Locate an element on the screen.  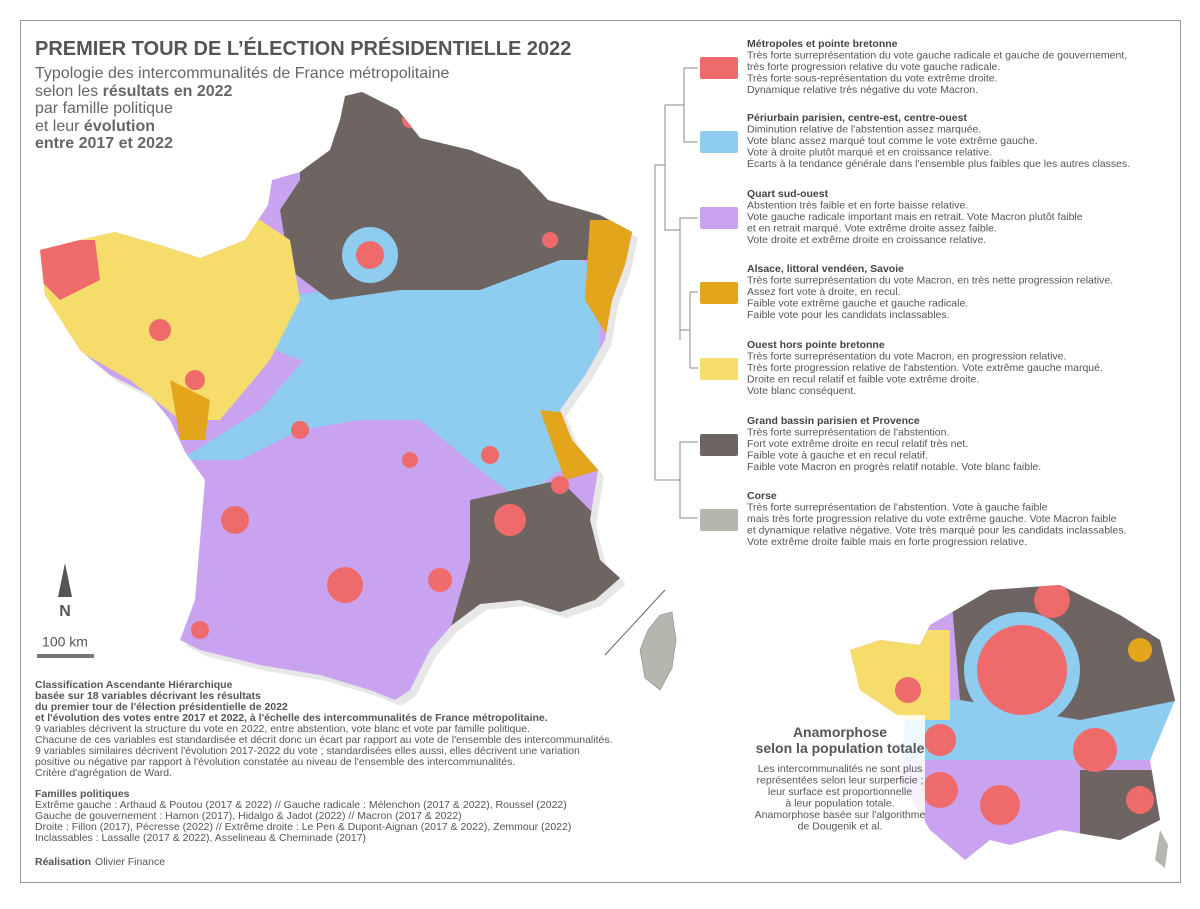
legend-title: Métropoles et pointe bretonne is located at coordinates (822, 44).